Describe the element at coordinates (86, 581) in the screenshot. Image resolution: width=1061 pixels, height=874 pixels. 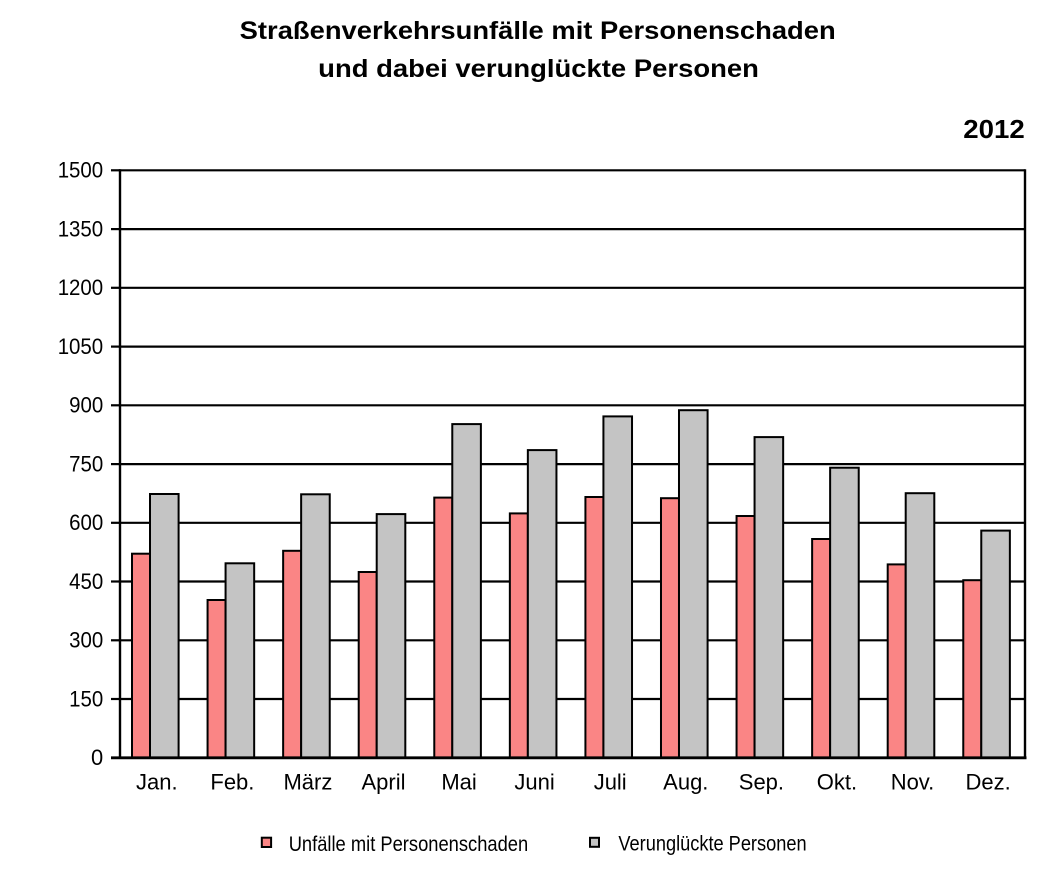
I see `svg-text: 450` at that location.